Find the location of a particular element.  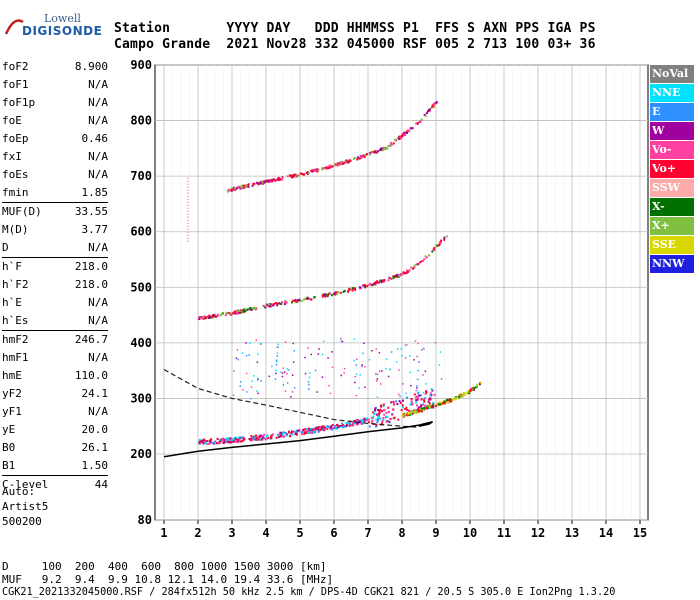

y-tick-label: 900 is located at coordinates (141, 65).